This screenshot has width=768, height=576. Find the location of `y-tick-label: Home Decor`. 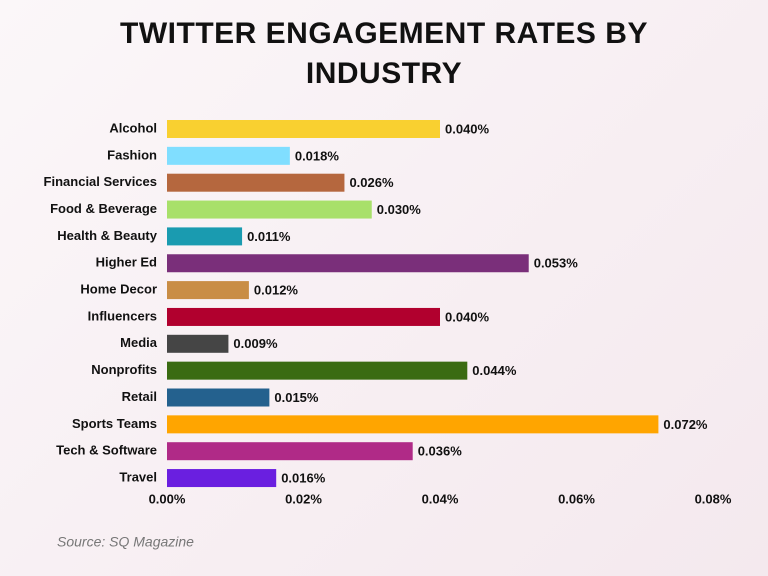

y-tick-label: Home Decor is located at coordinates (118, 289).